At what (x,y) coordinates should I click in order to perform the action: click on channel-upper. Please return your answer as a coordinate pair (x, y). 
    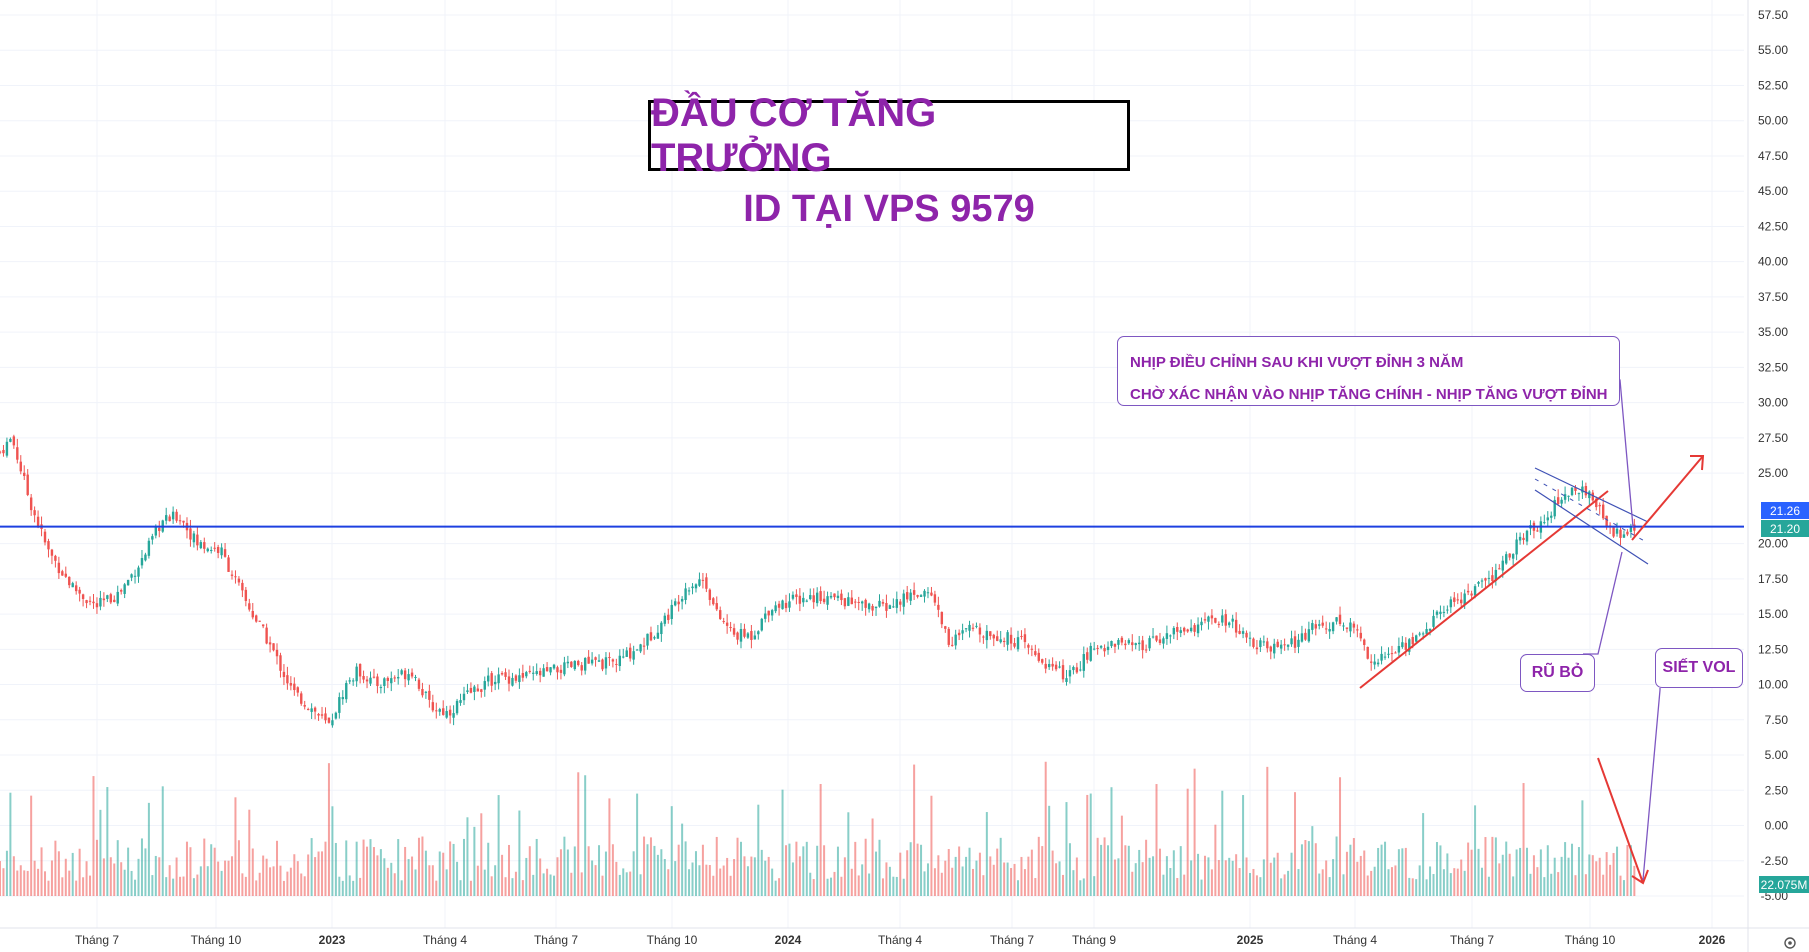
    Looking at the image, I should click on (1591, 495).